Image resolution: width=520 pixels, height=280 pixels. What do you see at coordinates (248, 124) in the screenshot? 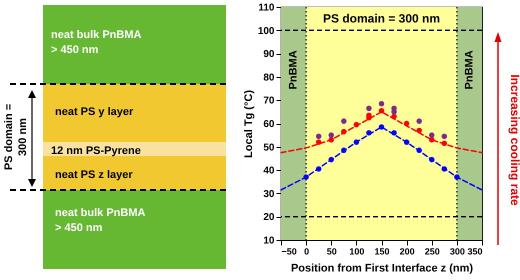
I see `y-axis-title: Local Tg (°C)` at bounding box center [248, 124].